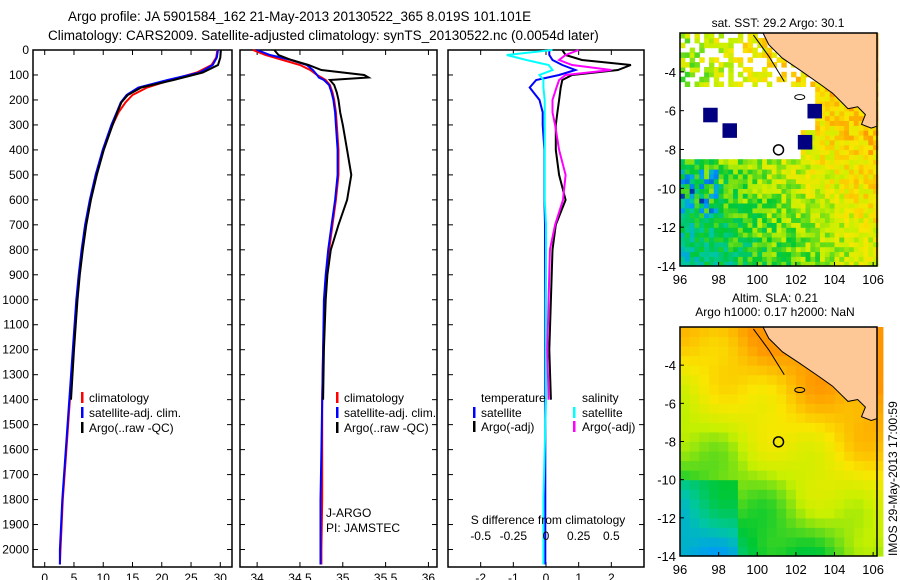 The width and height of the screenshot is (900, 580). Describe the element at coordinates (579, 224) in the screenshot. I see `series-line-s-argo-adj-` at that location.